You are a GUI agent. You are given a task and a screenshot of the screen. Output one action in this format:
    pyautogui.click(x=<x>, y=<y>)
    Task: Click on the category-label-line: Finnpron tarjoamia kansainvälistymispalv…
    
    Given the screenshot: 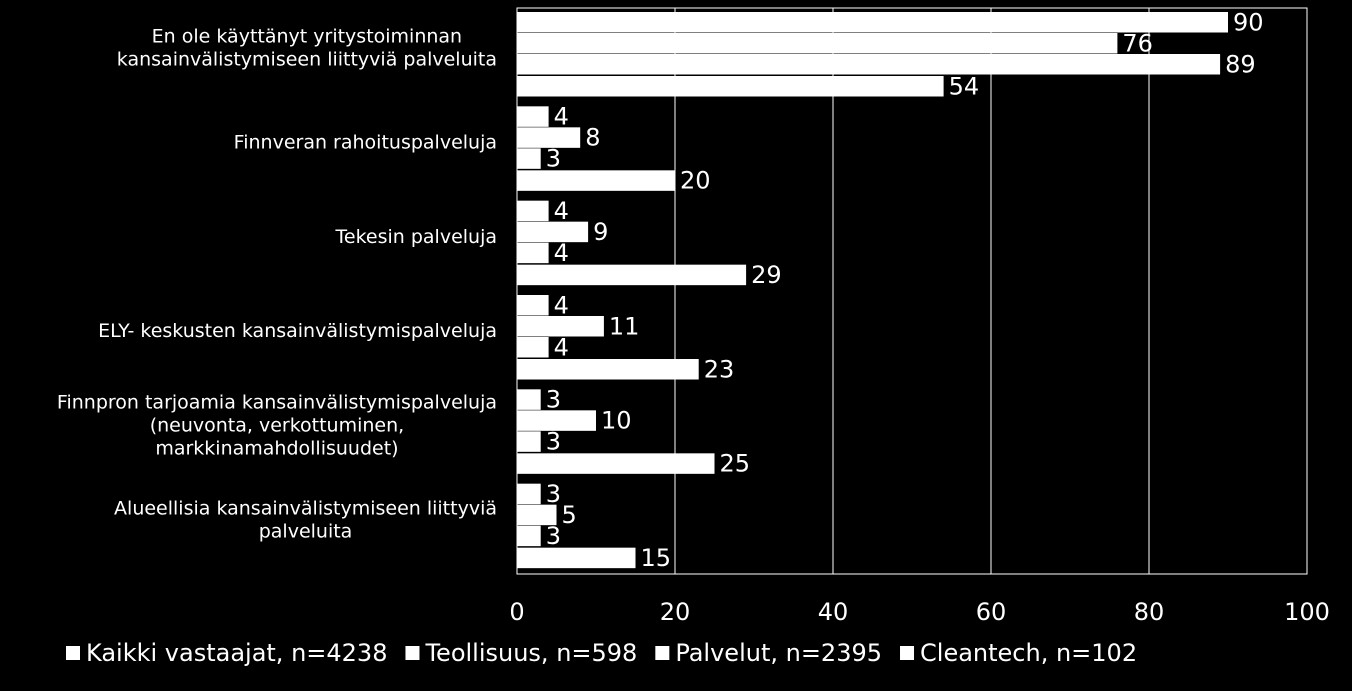 What is the action you would take?
    pyautogui.click(x=277, y=403)
    